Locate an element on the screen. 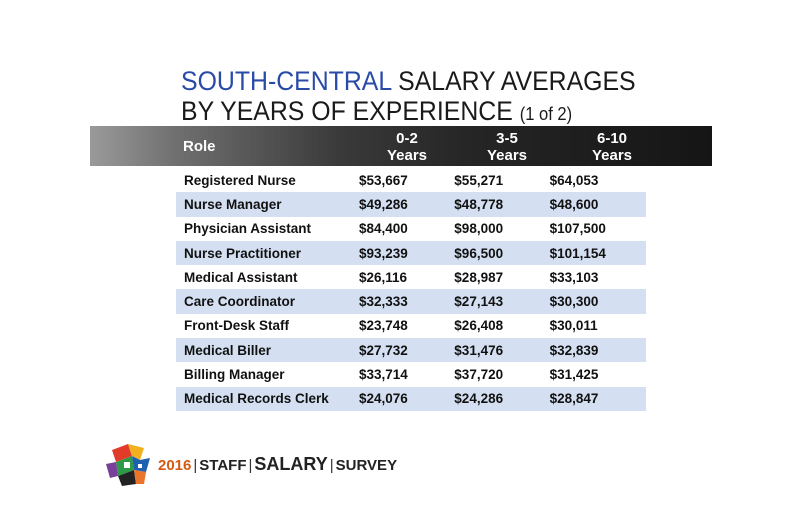 This screenshot has width=800, height=530. brand-word-staff: STAFF is located at coordinates (223, 465).